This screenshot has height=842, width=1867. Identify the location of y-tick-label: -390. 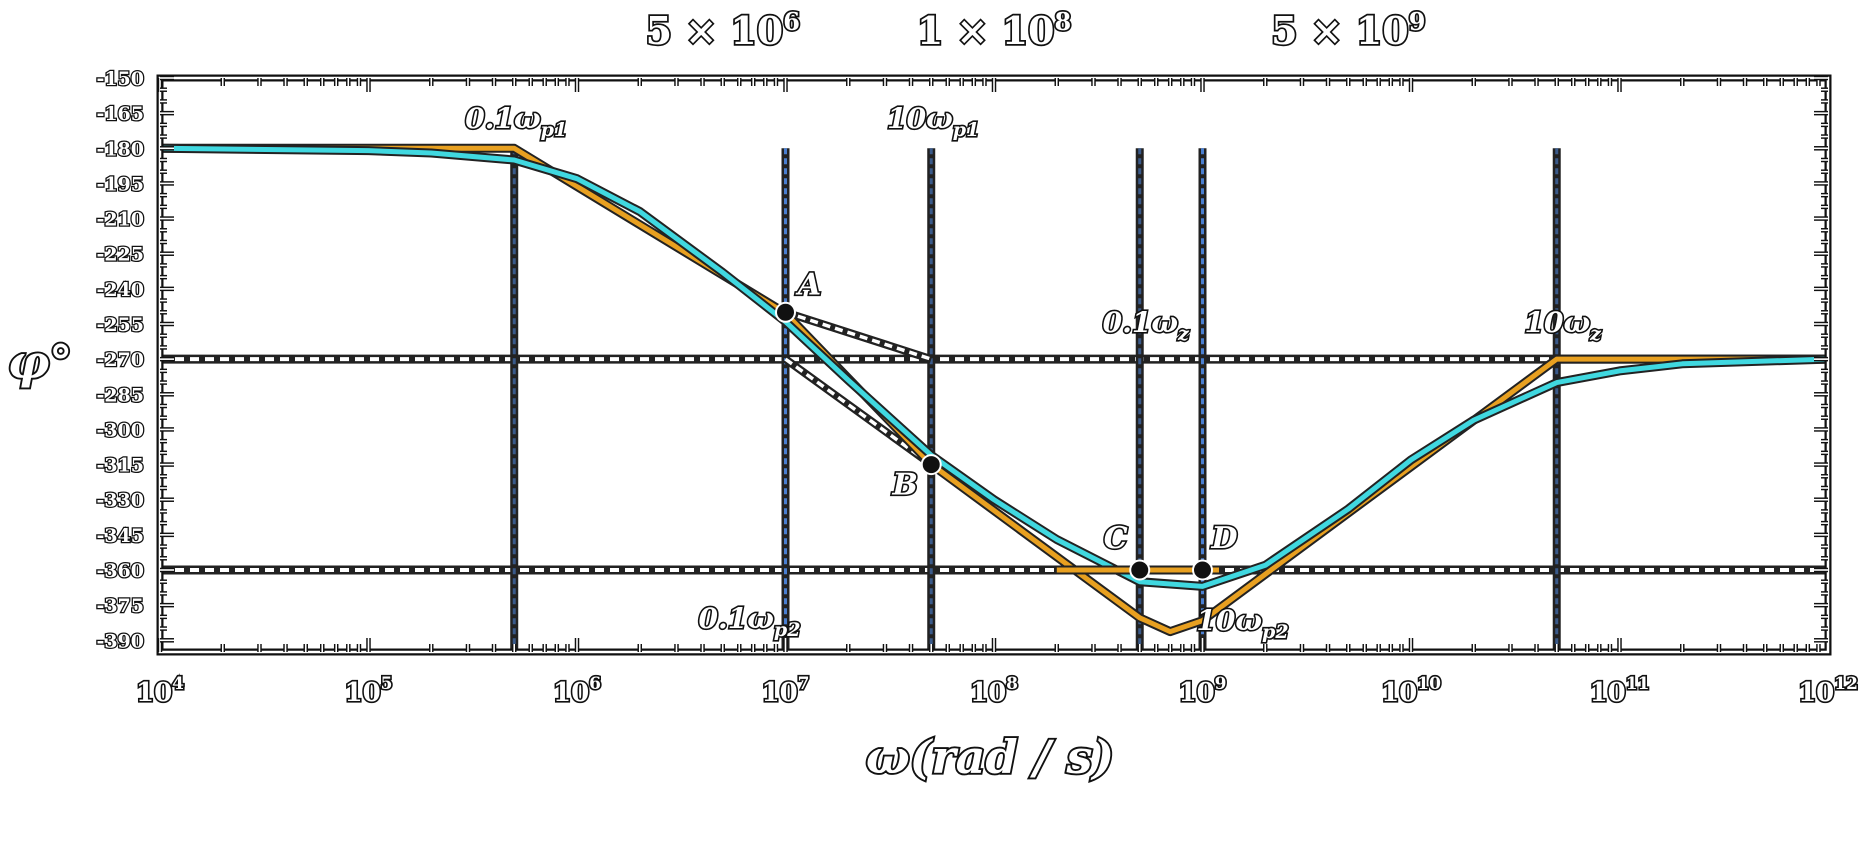
(120, 641).